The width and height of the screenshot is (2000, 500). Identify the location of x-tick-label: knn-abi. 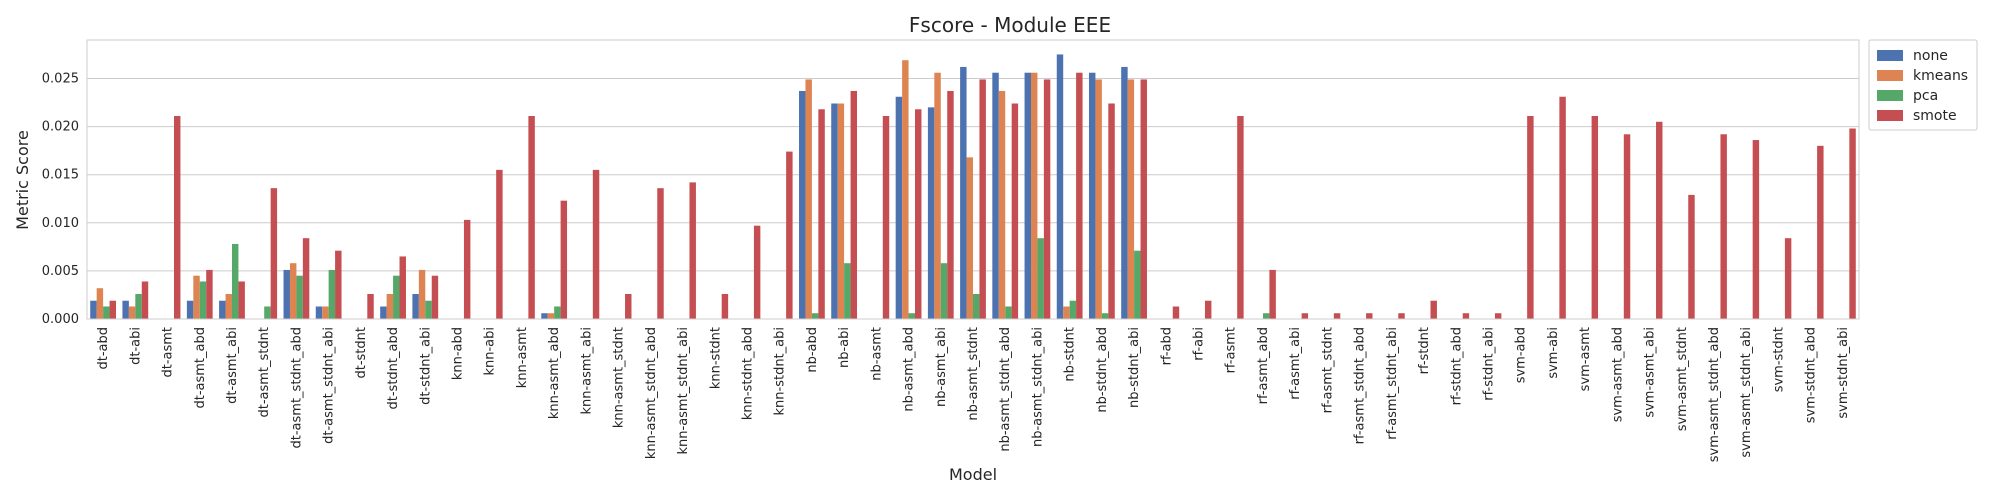
(490, 351).